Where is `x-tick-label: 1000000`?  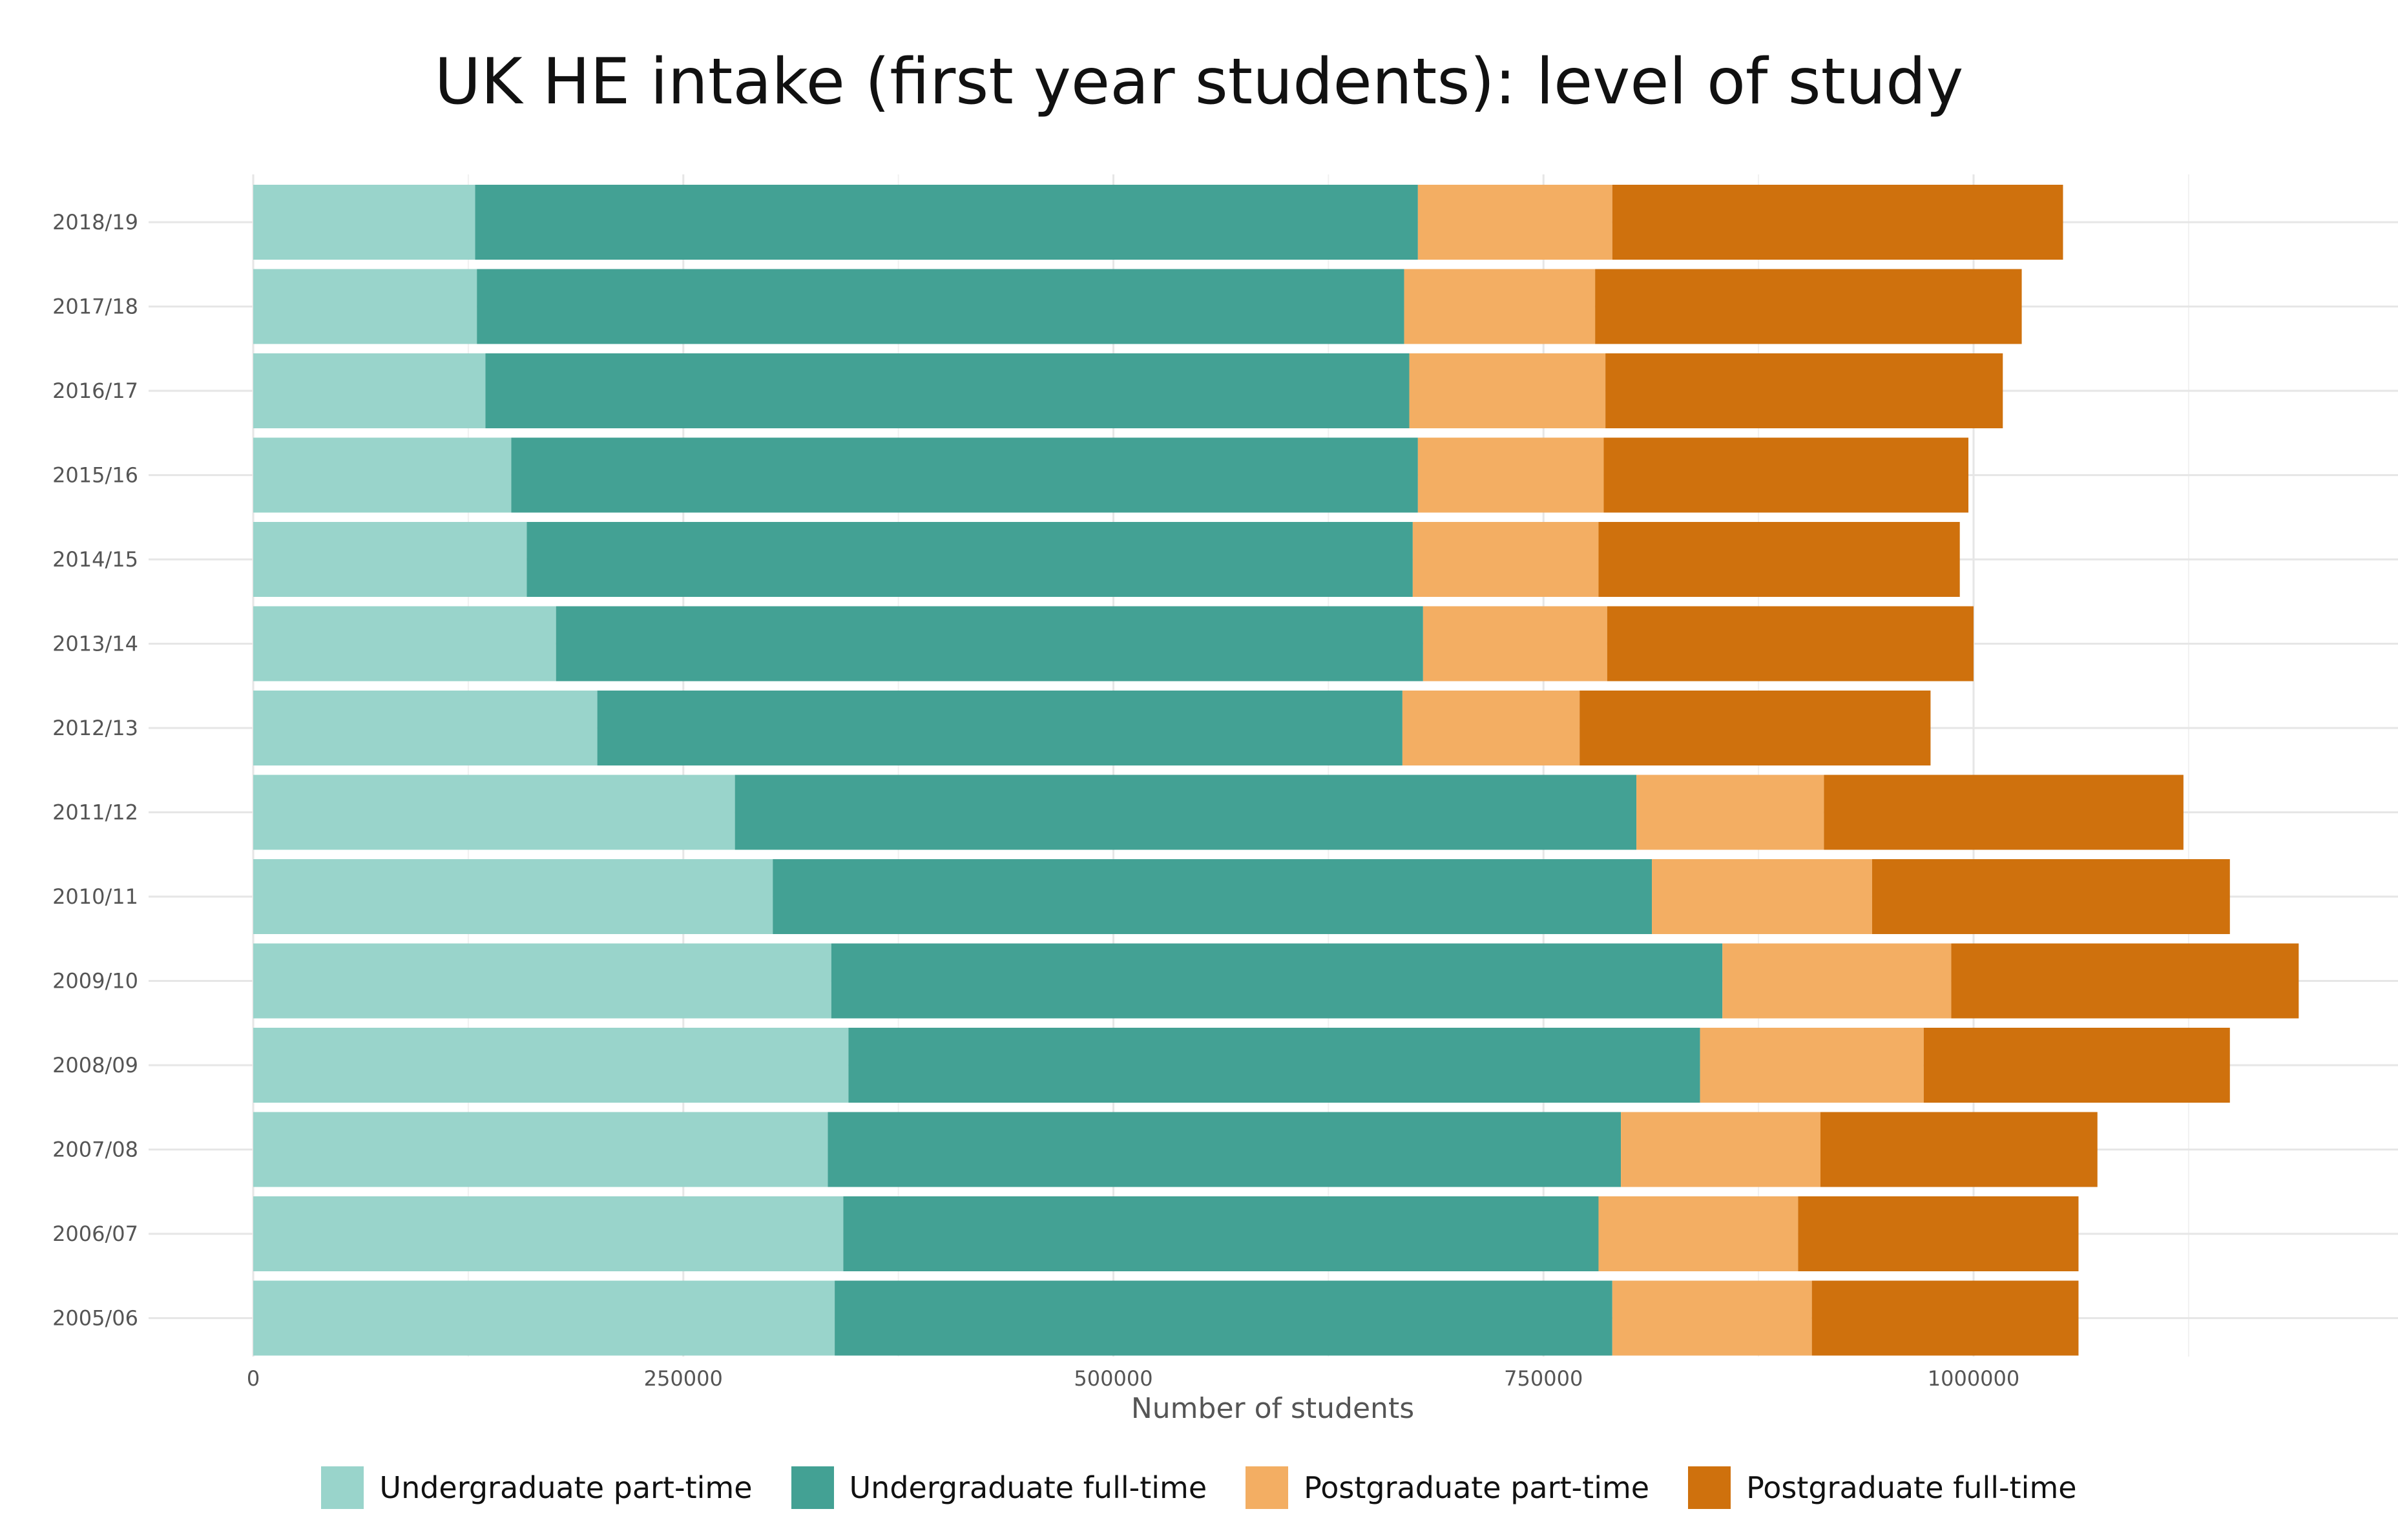 x-tick-label: 1000000 is located at coordinates (1974, 1378).